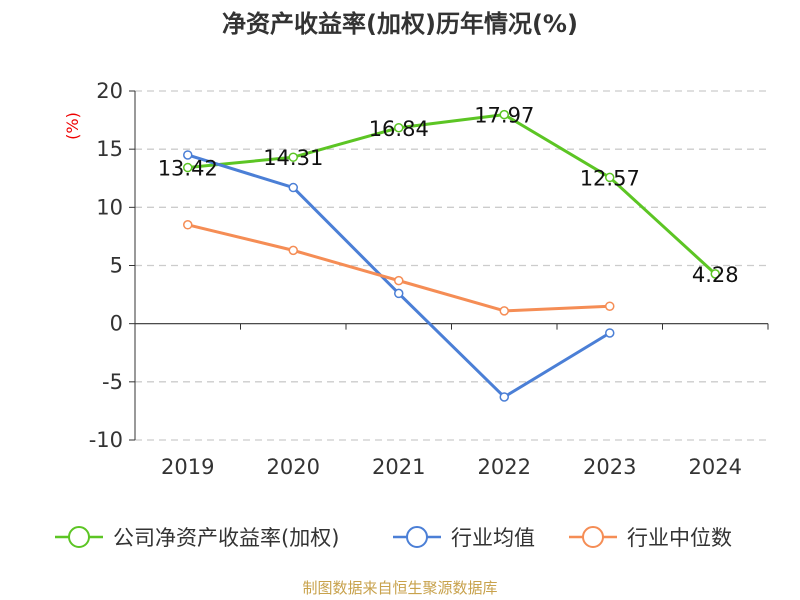 The height and width of the screenshot is (600, 800). What do you see at coordinates (116, 324) in the screenshot?
I see `y-tick-label: 0` at bounding box center [116, 324].